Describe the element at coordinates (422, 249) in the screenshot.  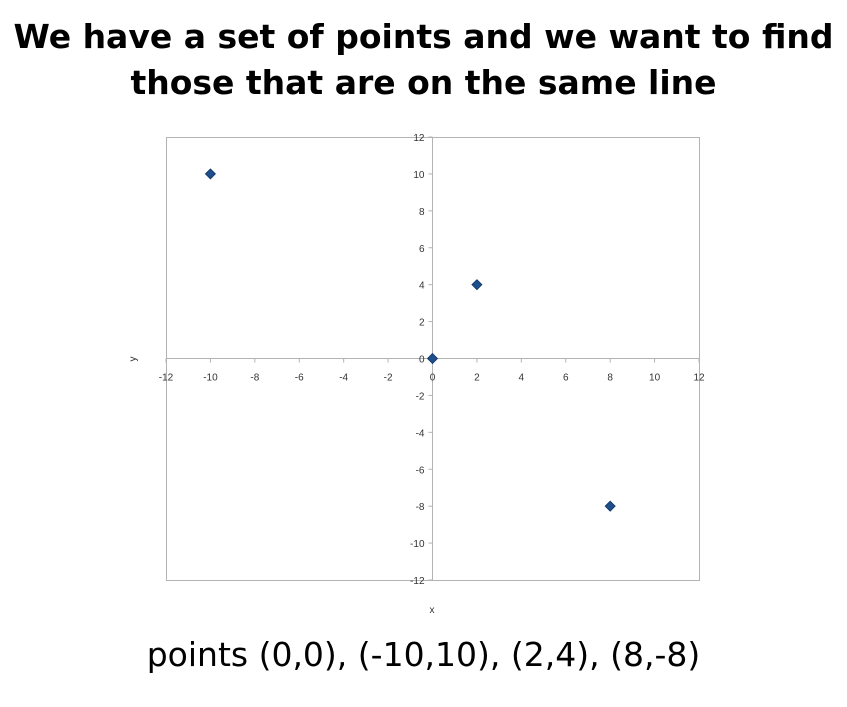
I see `y-tick-label: 6` at that location.